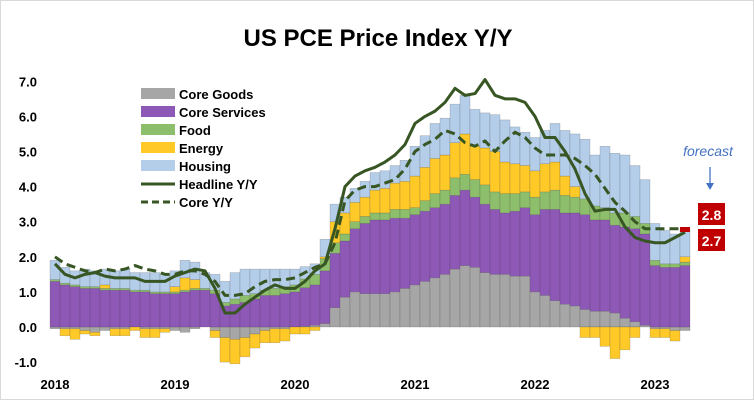 This screenshot has width=754, height=400. What do you see at coordinates (222, 112) in the screenshot?
I see `legend-label: Core Services` at bounding box center [222, 112].